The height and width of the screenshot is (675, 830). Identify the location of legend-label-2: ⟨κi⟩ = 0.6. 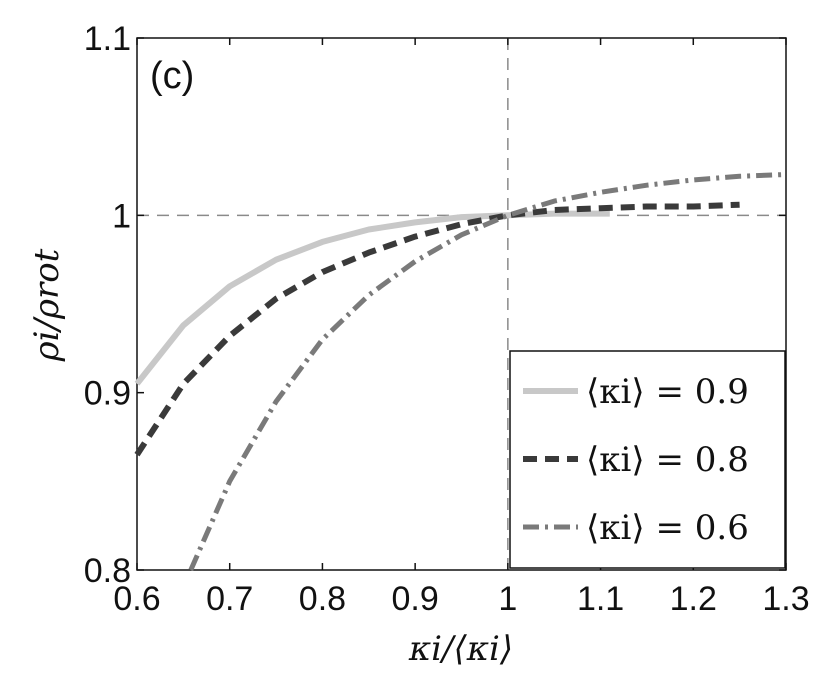
(667, 528).